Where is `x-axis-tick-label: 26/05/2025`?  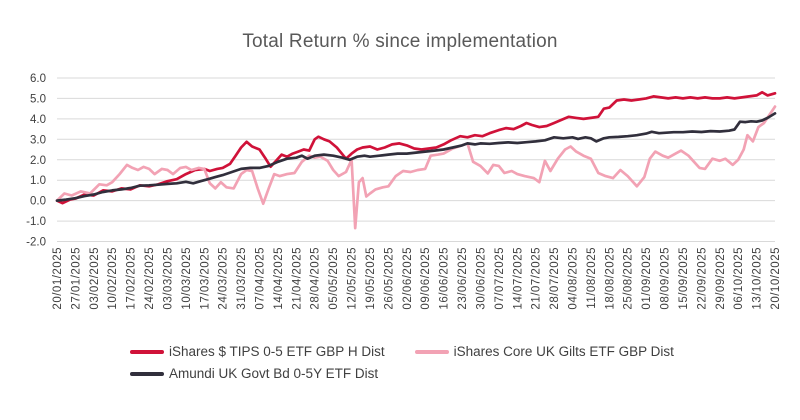 x-axis-tick-label: 26/05/2025 is located at coordinates (389, 278).